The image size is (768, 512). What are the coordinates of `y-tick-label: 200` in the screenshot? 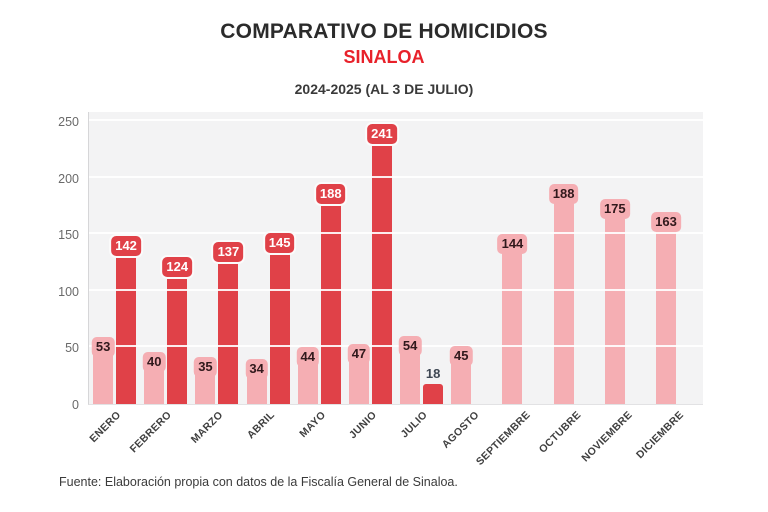 It's located at (68, 178).